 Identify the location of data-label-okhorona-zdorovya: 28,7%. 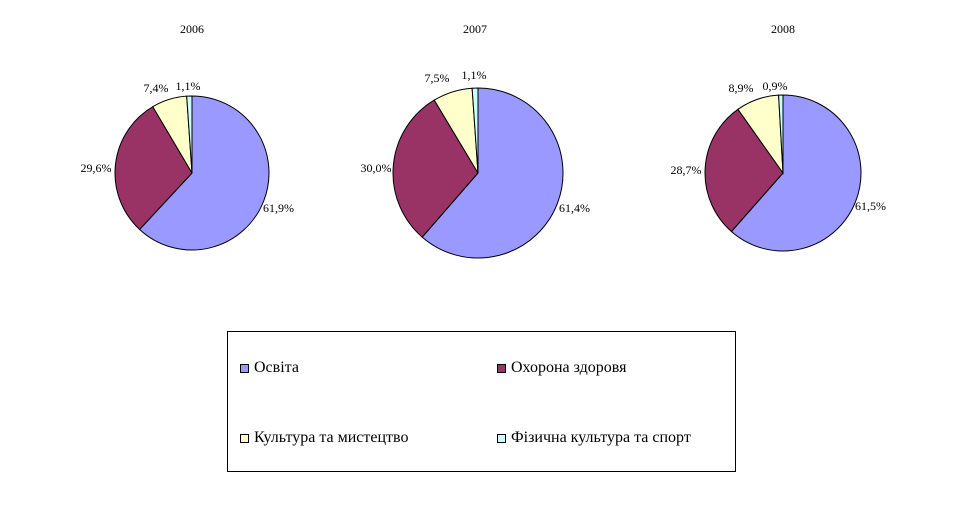
(686, 170).